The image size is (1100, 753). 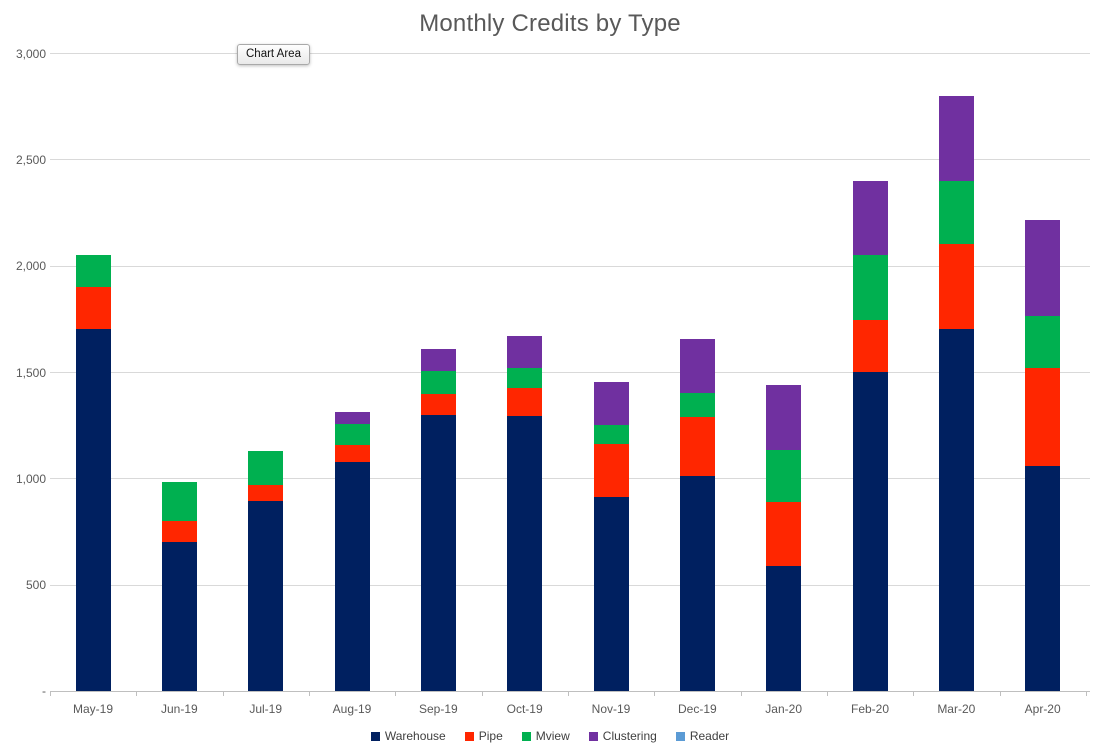 What do you see at coordinates (35, 585) in the screenshot?
I see `y-axis-label: 500` at bounding box center [35, 585].